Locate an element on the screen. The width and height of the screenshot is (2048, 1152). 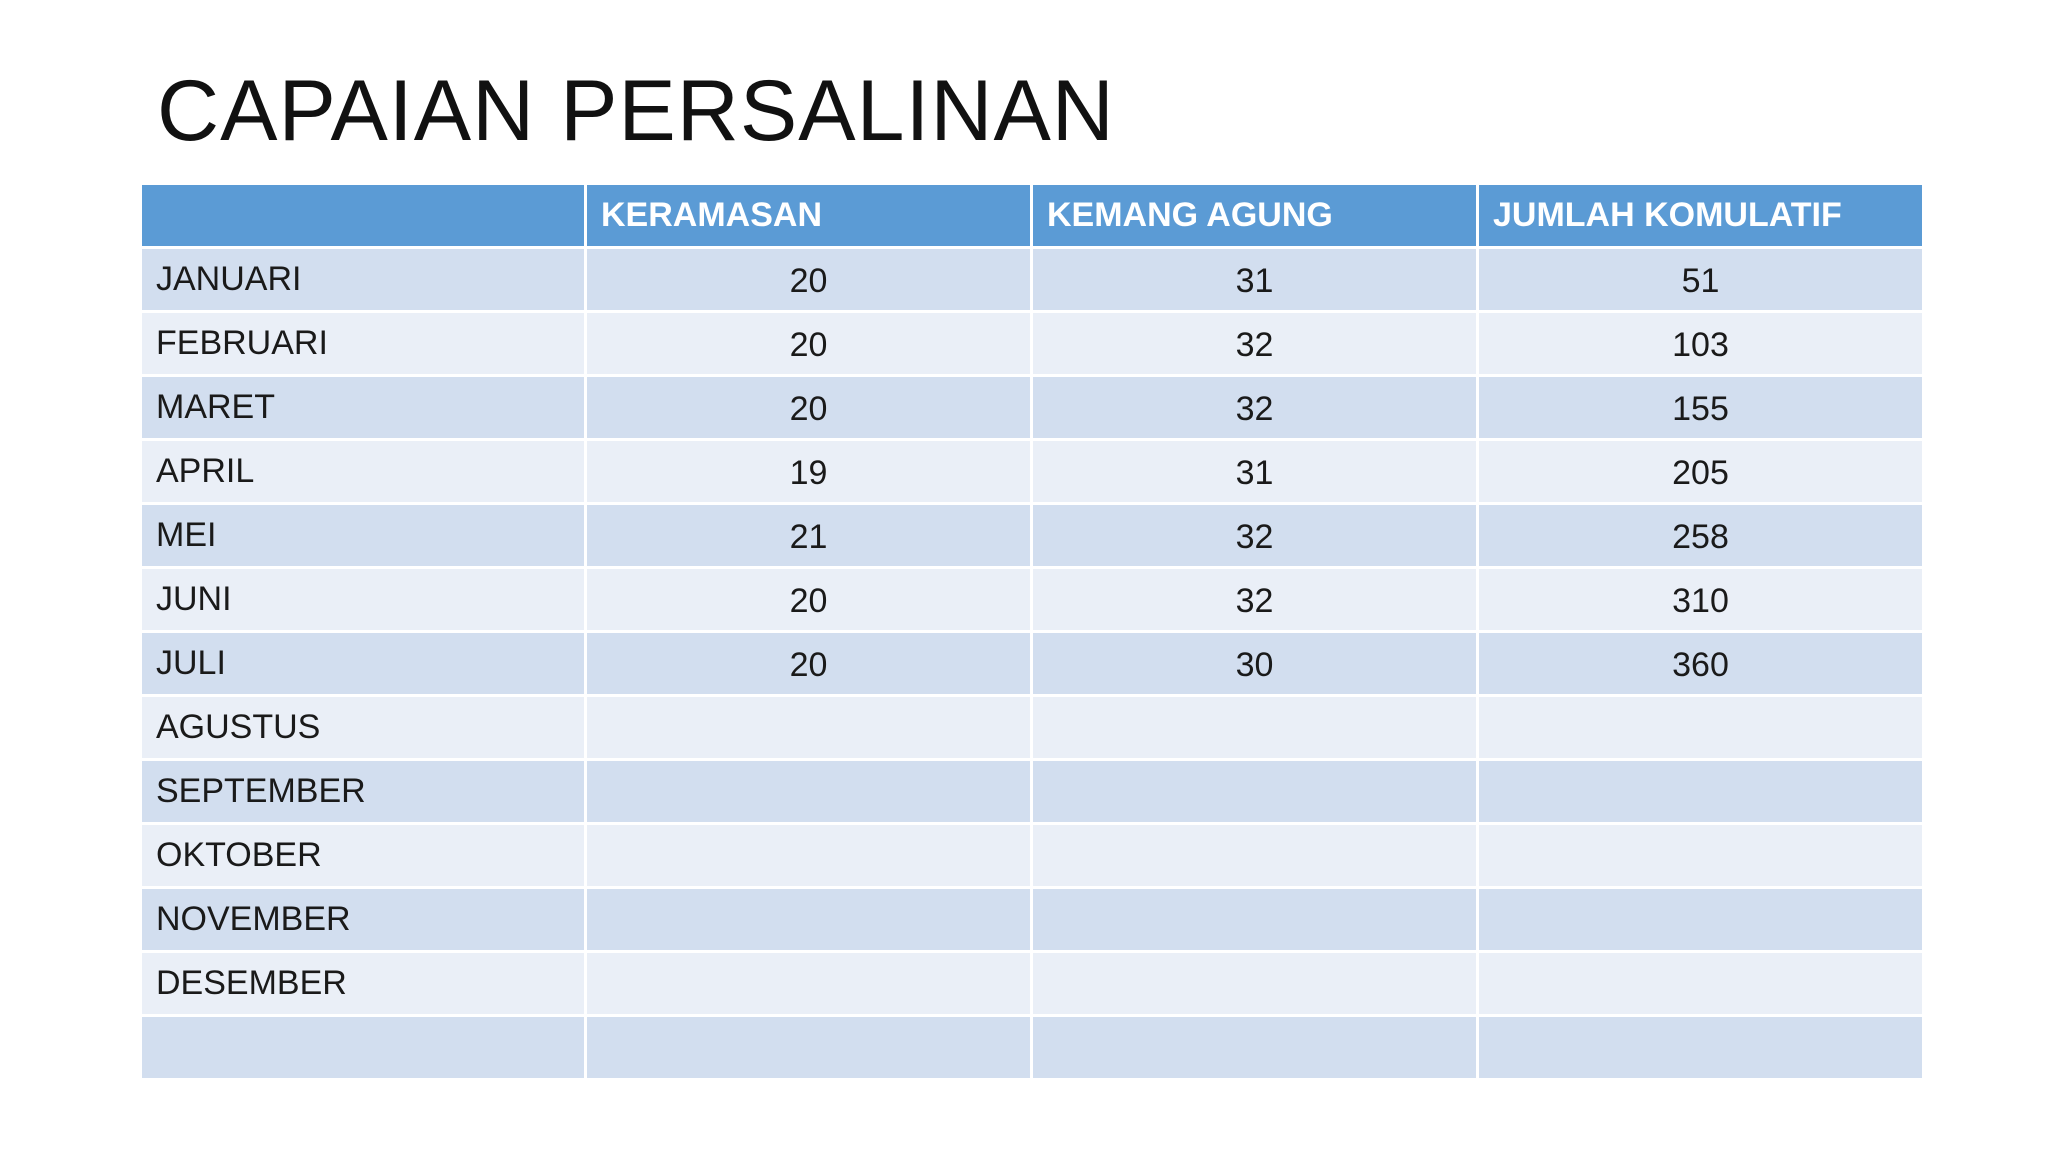
header-row: KERAMASAN KEMANG AGUNG JUMLAH KOMULATIF is located at coordinates (1032, 215).